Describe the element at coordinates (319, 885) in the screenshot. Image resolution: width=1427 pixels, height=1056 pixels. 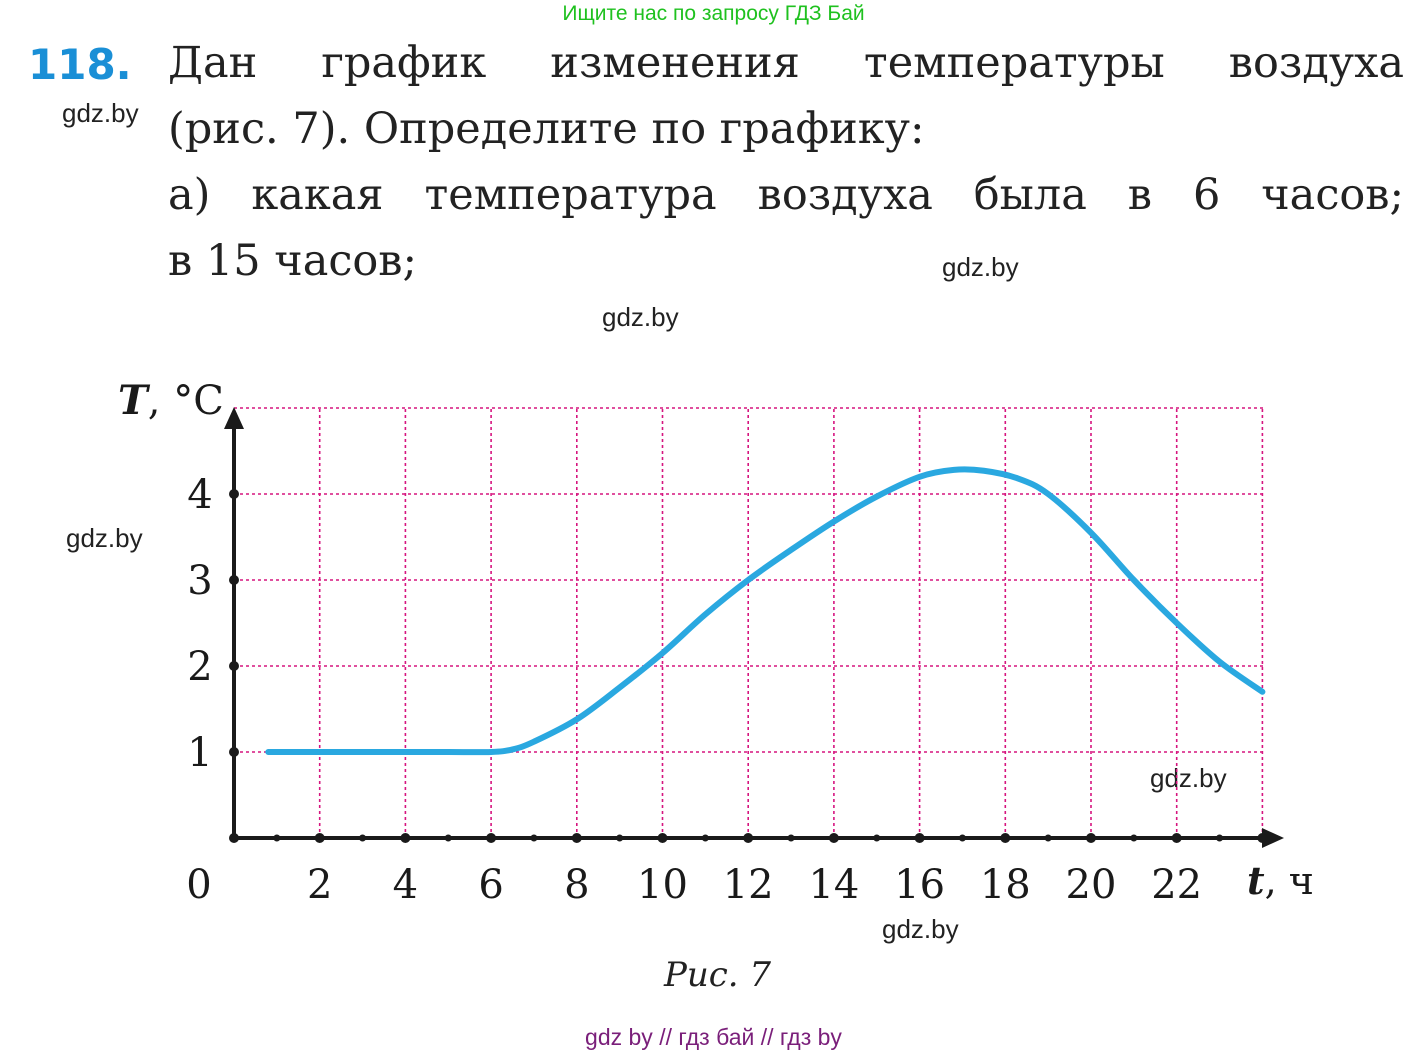
I see `x-tick-label: 2` at that location.